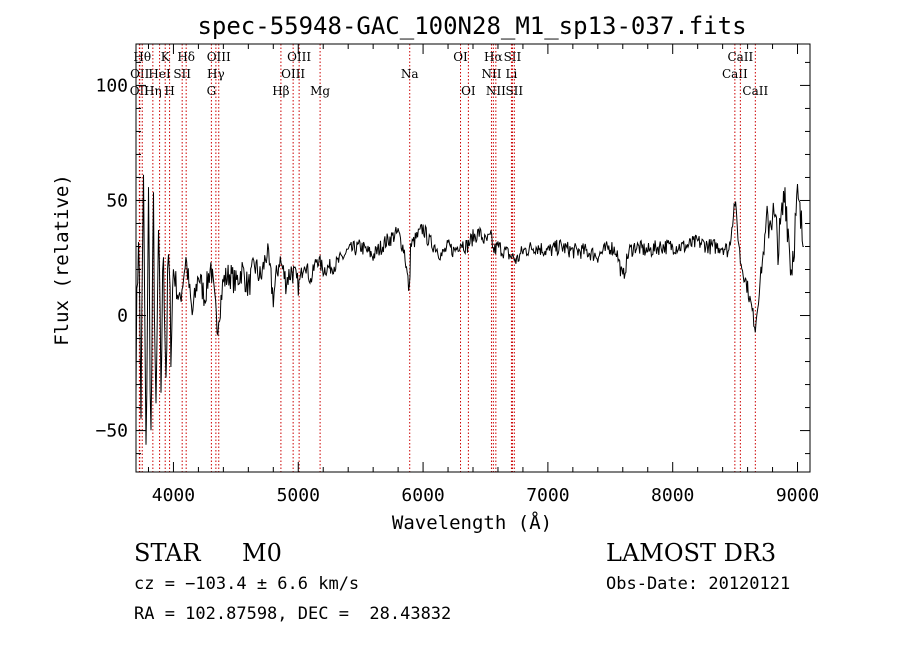 This screenshot has width=900, height=649. Describe the element at coordinates (320, 91) in the screenshot. I see `line-marker-label: Mg` at that location.